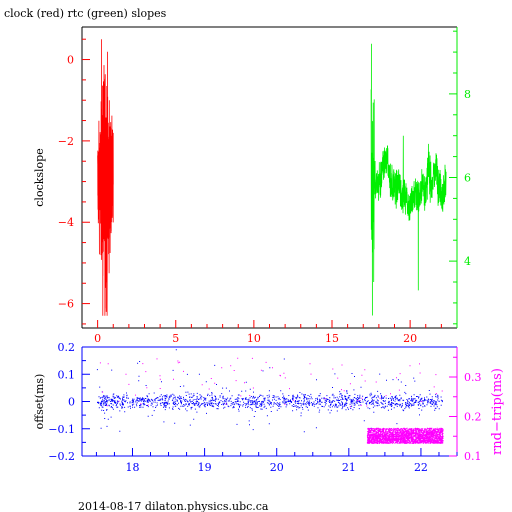 This screenshot has height=512, width=512. What do you see at coordinates (332, 338) in the screenshot?
I see `top-x-tick-label: 15` at bounding box center [332, 338].